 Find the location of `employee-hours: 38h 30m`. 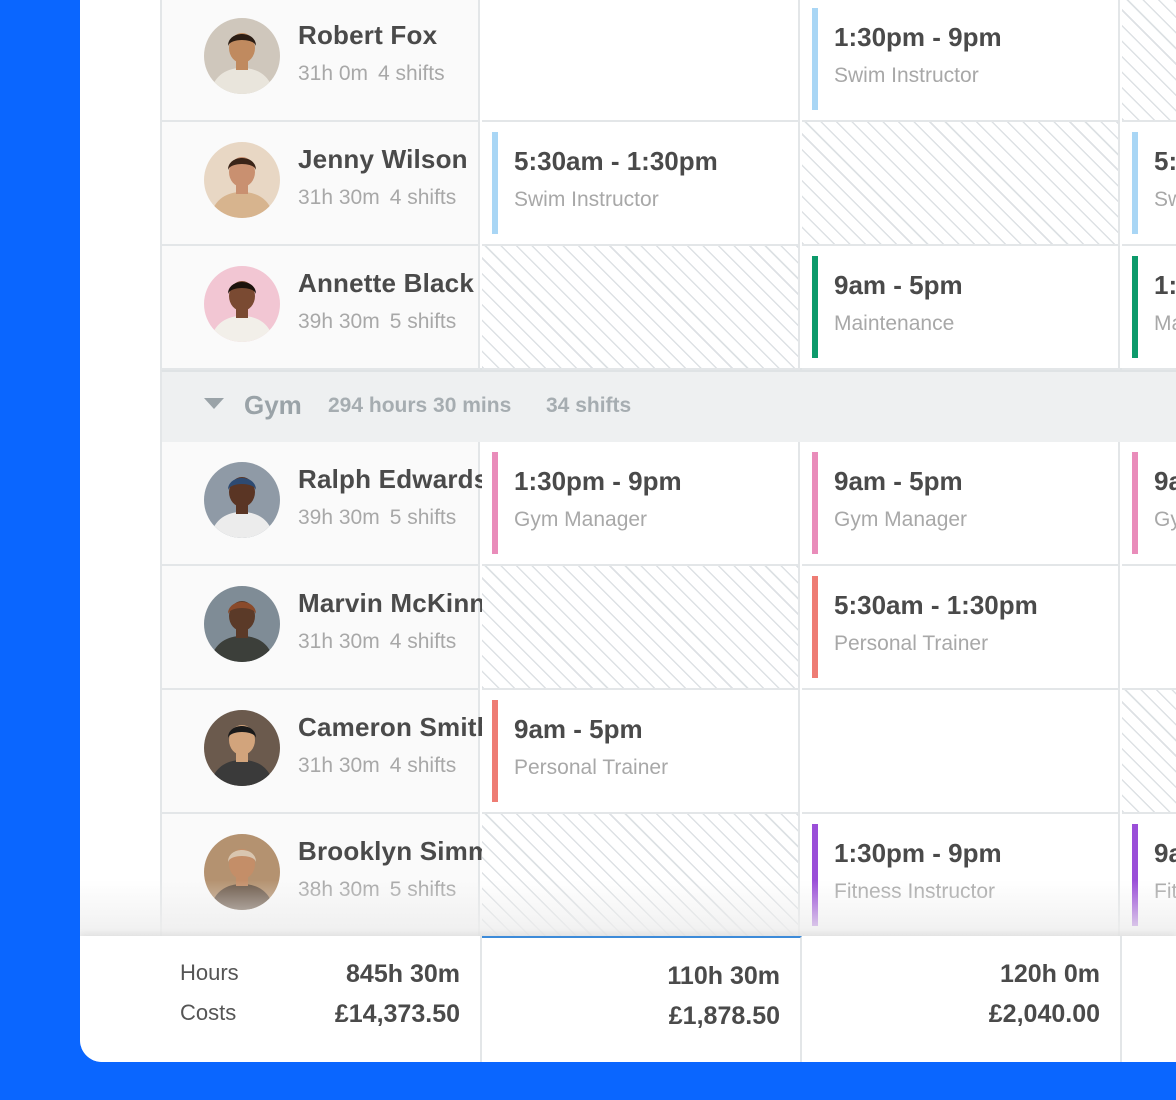

employee-hours: 38h 30m is located at coordinates (339, 889).